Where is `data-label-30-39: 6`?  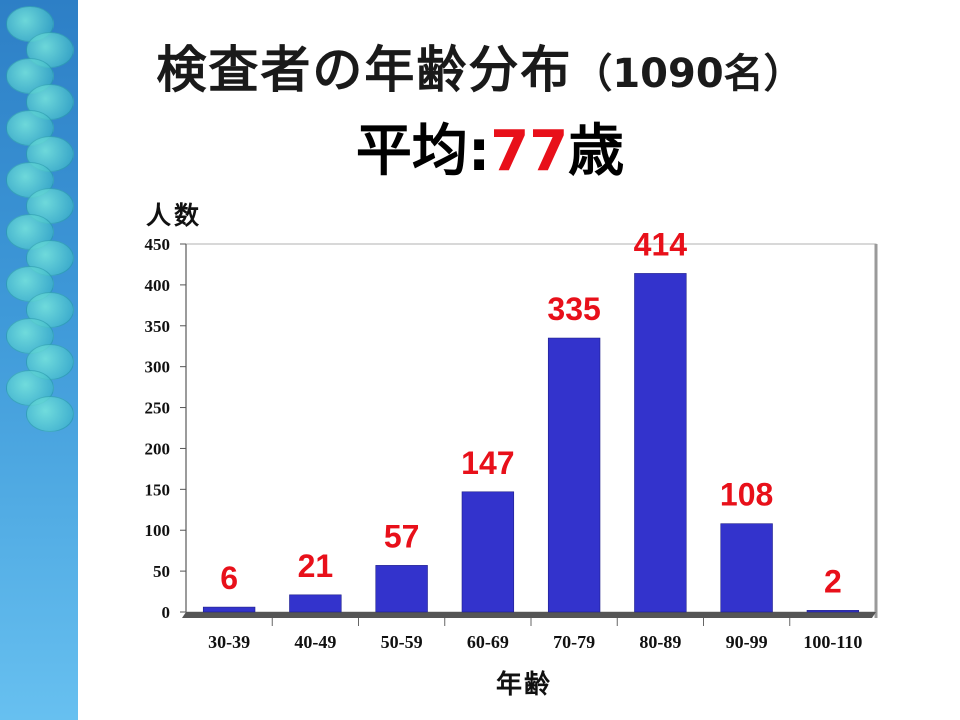 data-label-30-39: 6 is located at coordinates (229, 578).